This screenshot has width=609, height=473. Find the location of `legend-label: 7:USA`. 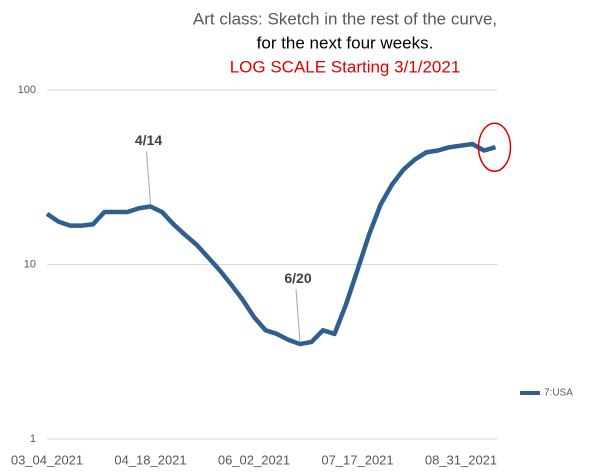

legend-label: 7:USA is located at coordinates (558, 393).